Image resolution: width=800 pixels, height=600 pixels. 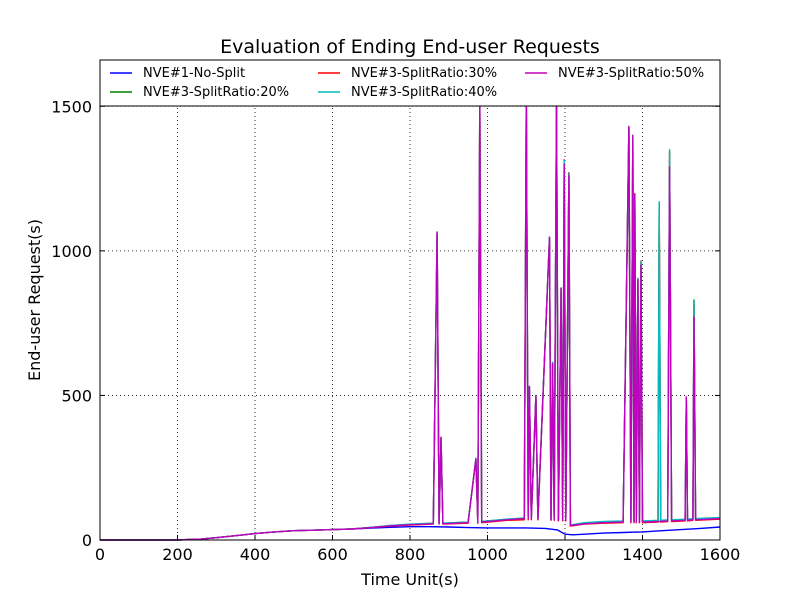 What do you see at coordinates (332, 554) in the screenshot?
I see `x-tick-label: 600` at bounding box center [332, 554].